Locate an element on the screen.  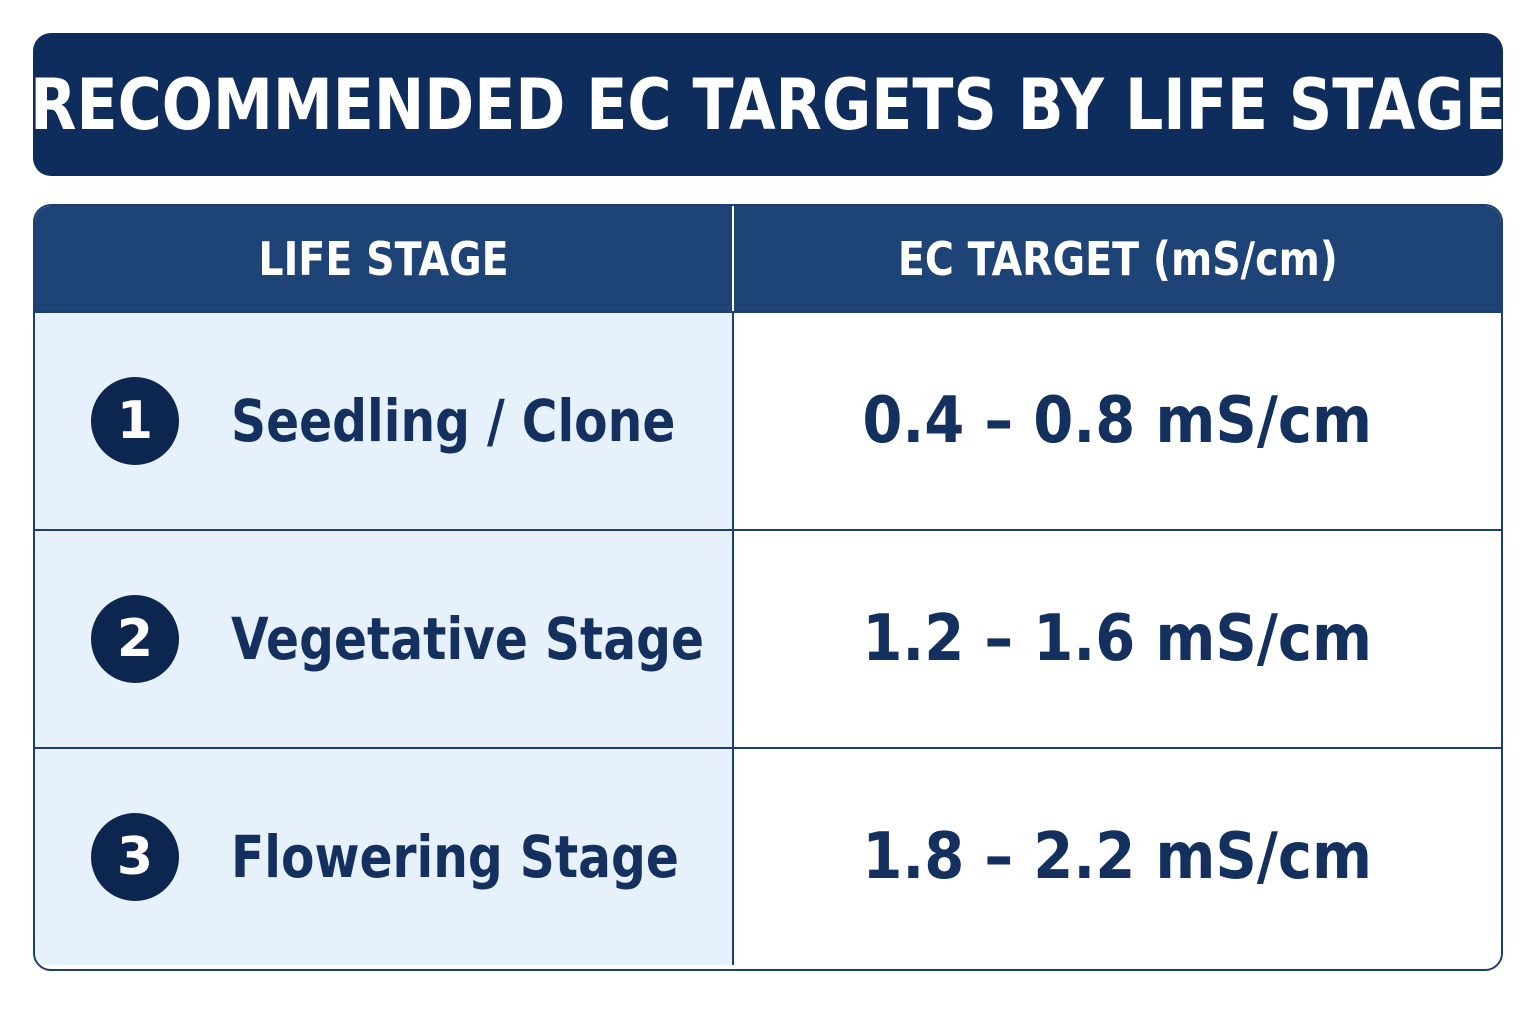
stage-label: Flowering Stage is located at coordinates (455, 857).